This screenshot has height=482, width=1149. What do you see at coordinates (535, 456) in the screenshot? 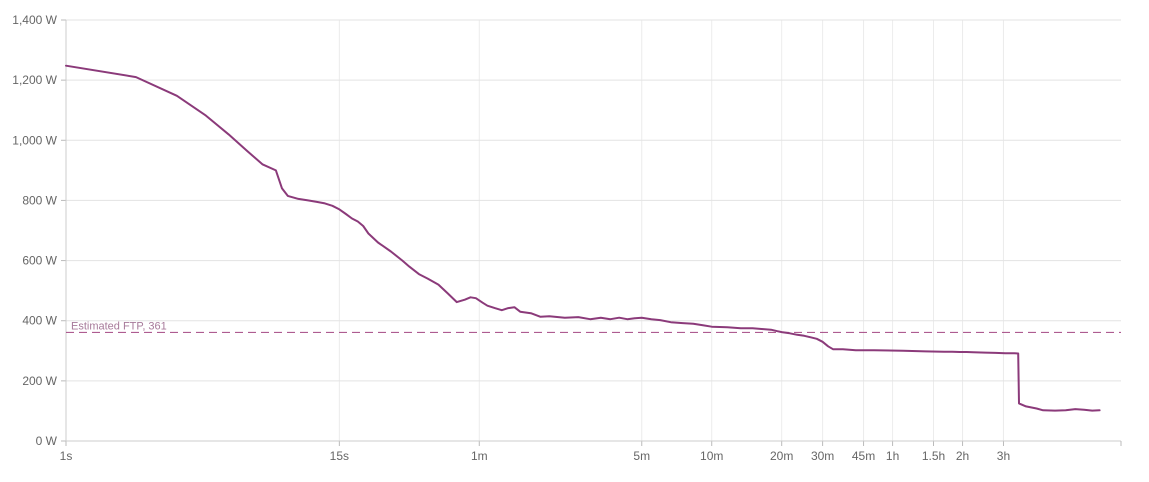
I see `x-tick-labels: 1s 15s 1m 5m 10m 20m 30m 45m 1h 1.5h 2h 3h` at bounding box center [535, 456].